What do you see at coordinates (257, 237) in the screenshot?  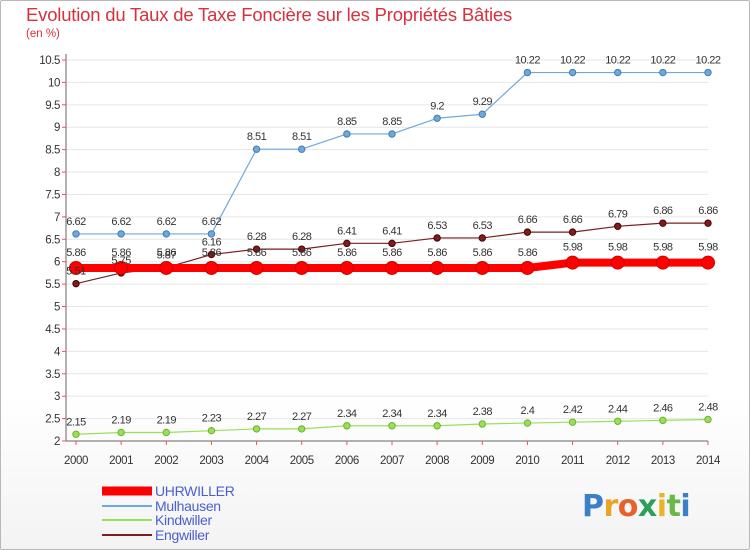 I see `data-label-engwiller: 6.28` at bounding box center [257, 237].